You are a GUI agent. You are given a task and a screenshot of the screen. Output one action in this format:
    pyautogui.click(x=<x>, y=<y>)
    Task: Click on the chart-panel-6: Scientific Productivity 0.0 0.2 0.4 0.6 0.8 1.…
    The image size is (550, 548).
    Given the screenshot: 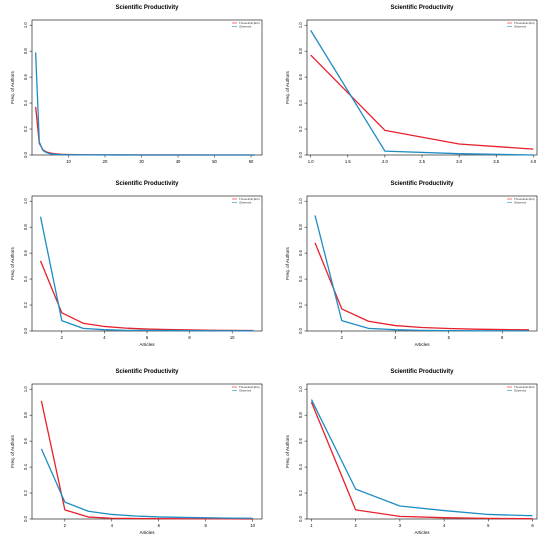 What is the action you would take?
    pyautogui.click(x=411, y=452)
    